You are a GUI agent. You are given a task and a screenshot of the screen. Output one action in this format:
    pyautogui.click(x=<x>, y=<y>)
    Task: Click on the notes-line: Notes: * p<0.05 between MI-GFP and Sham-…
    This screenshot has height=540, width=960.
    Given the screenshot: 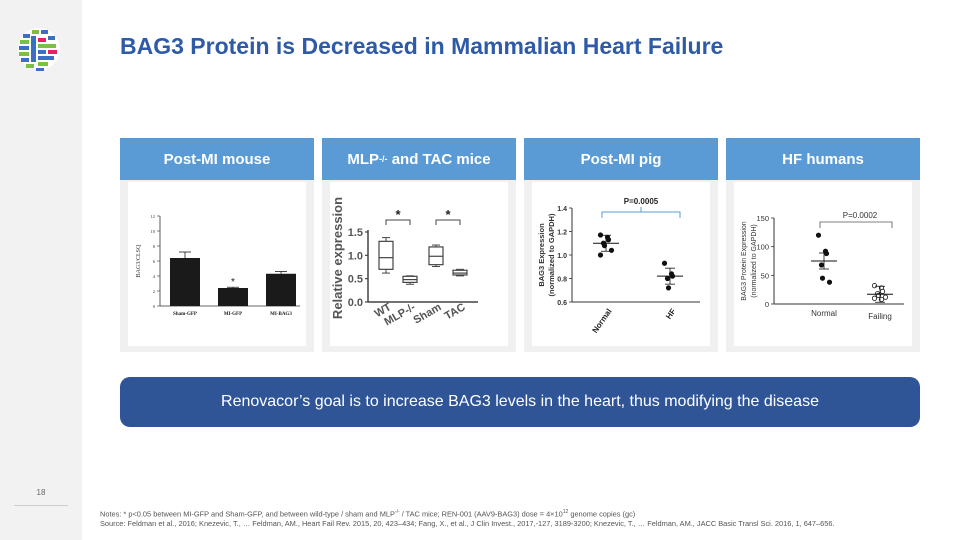 What is the action you would take?
    pyautogui.click(x=368, y=514)
    